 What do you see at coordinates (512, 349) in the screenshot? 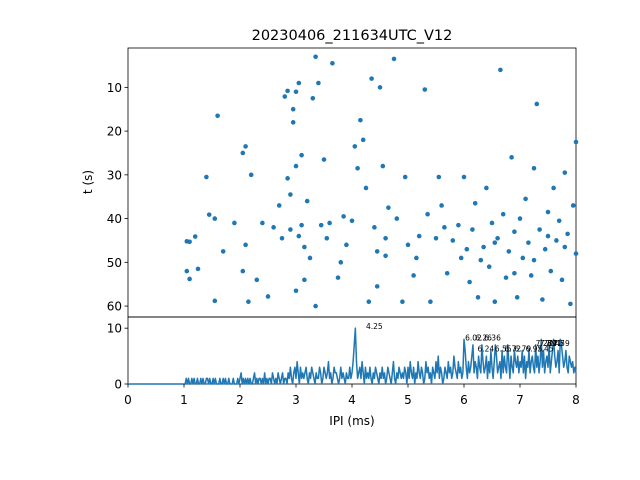
I see `peak-annotation-label: 6.72` at bounding box center [512, 349].